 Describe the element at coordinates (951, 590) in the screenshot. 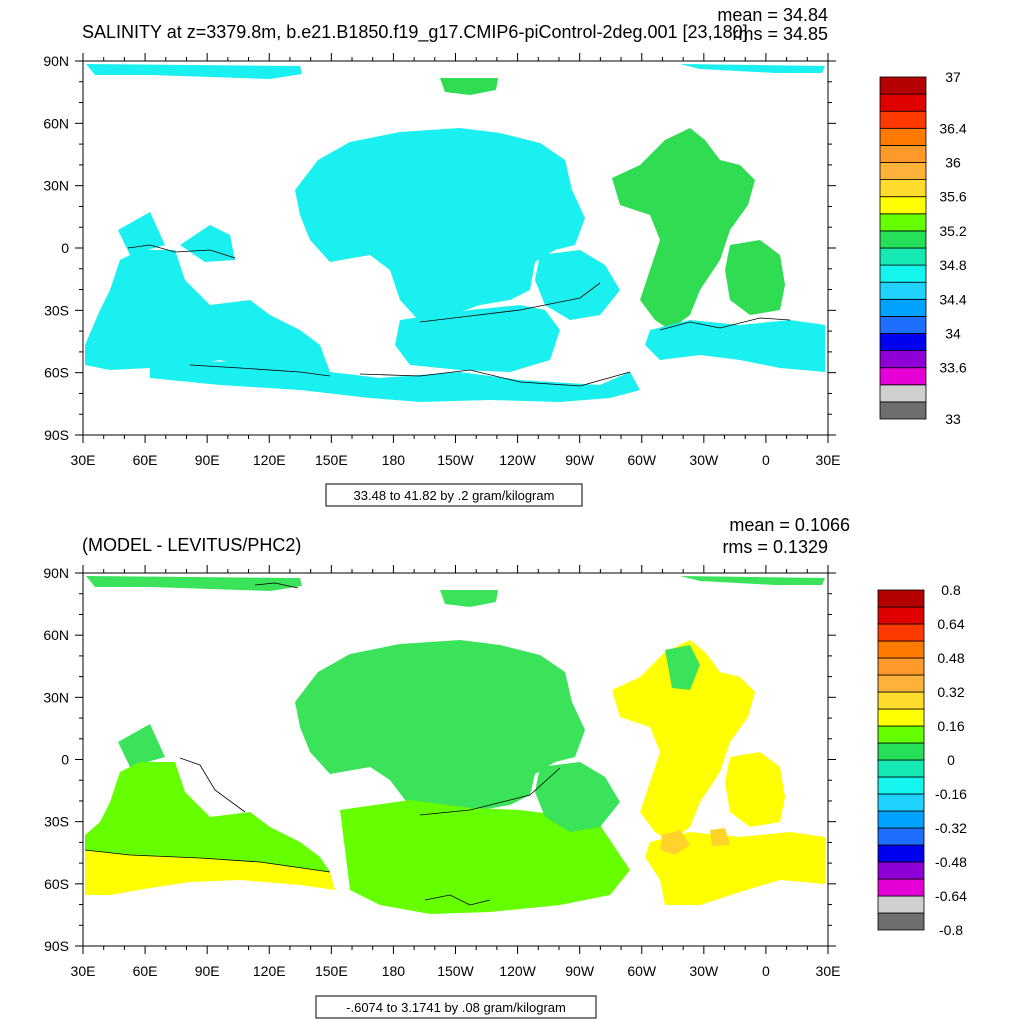

I see `colorbar-label: 0.8` at that location.